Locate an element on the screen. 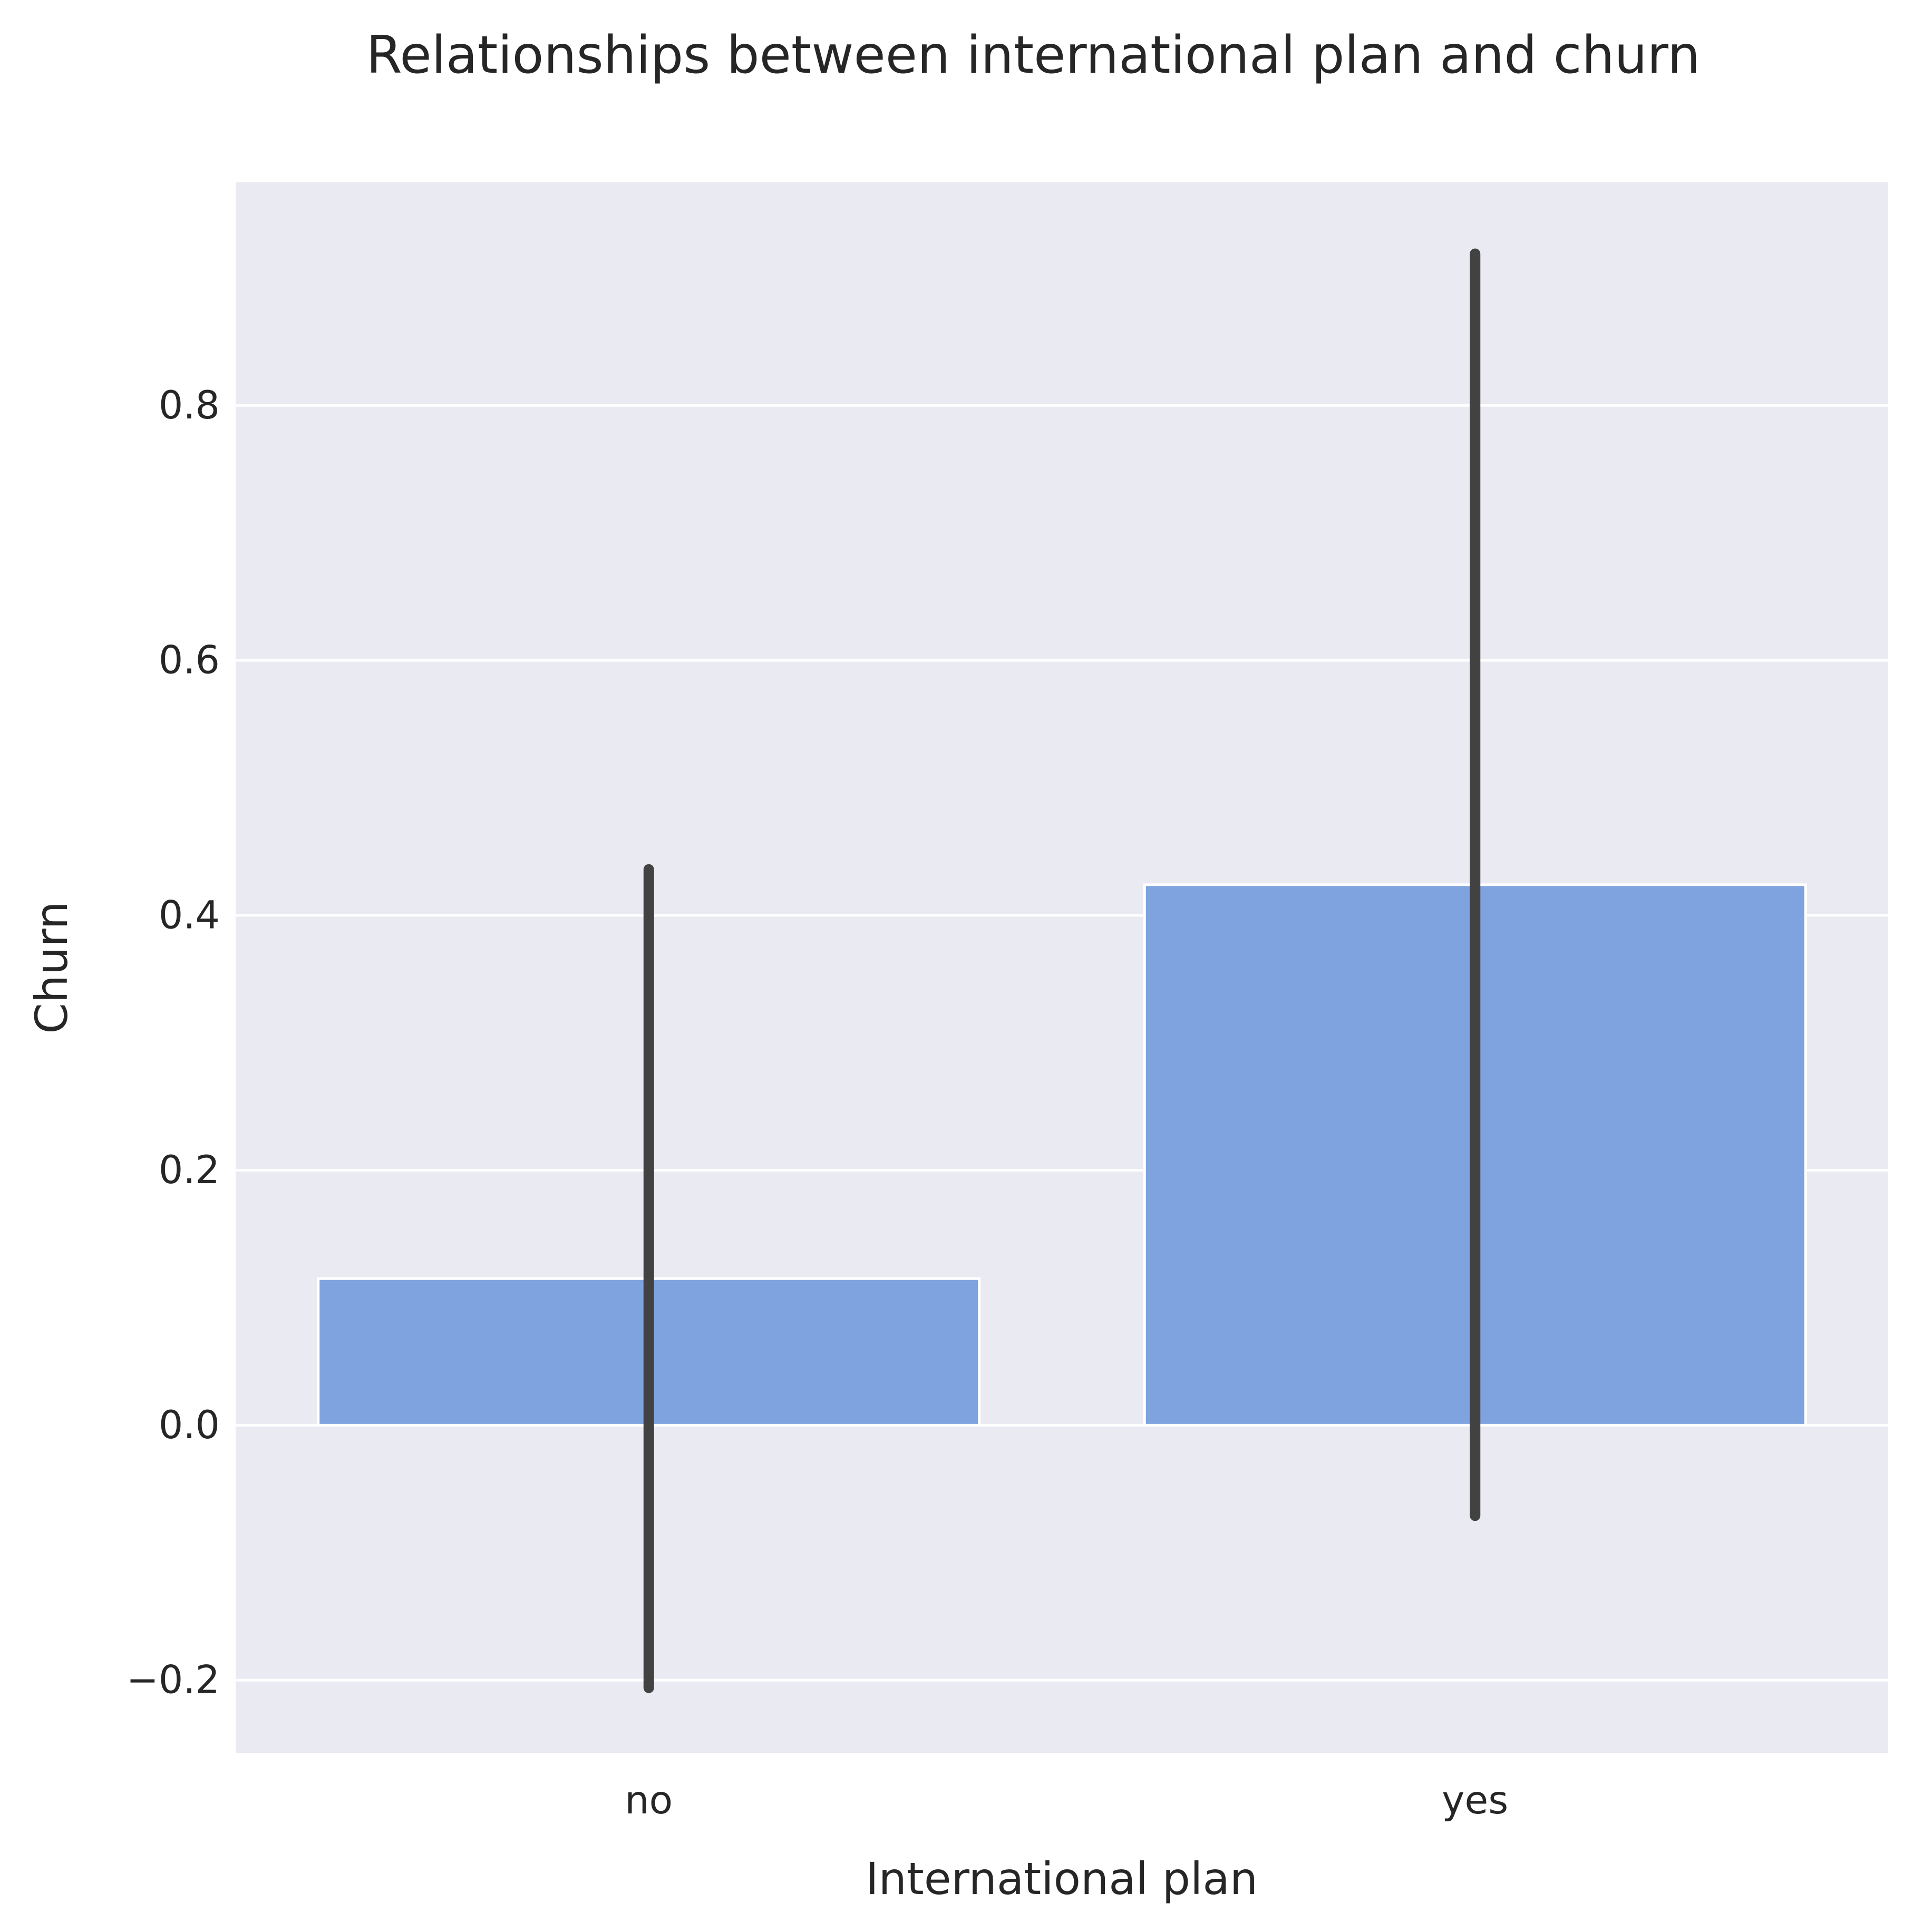  y-tick-labels: −0.2 0.0 0.2 0.4 0.6 0.8 is located at coordinates (173, 1043).